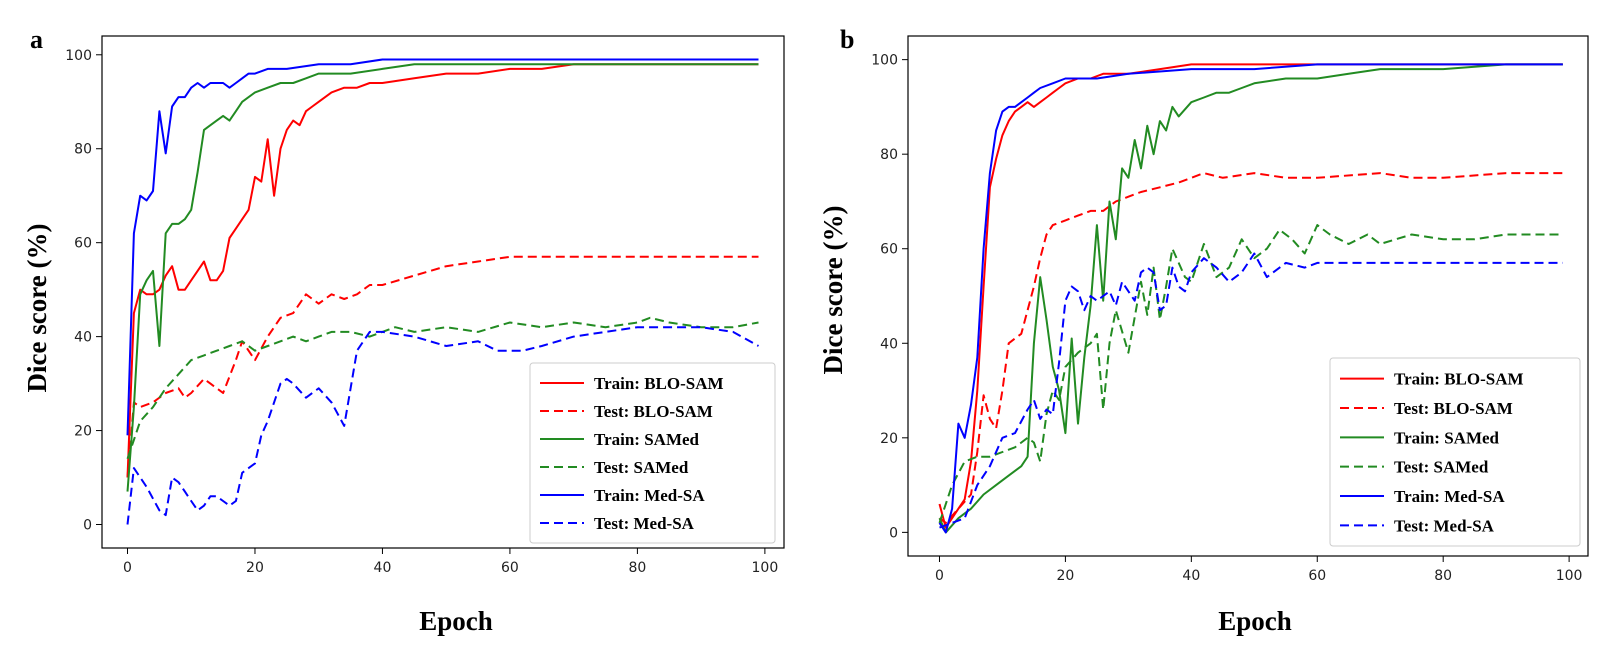  What do you see at coordinates (36, 39) in the screenshot?
I see `panel-label: a` at bounding box center [36, 39].